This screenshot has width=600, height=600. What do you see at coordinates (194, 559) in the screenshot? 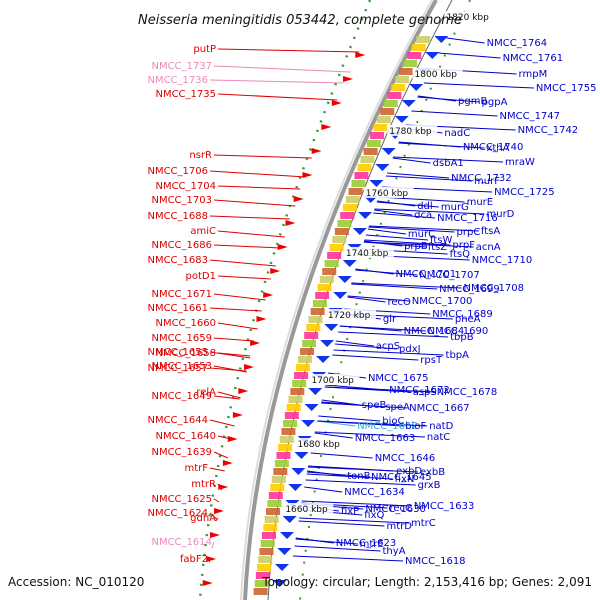
I see `gene-label-left: fabF2` at bounding box center [194, 559].